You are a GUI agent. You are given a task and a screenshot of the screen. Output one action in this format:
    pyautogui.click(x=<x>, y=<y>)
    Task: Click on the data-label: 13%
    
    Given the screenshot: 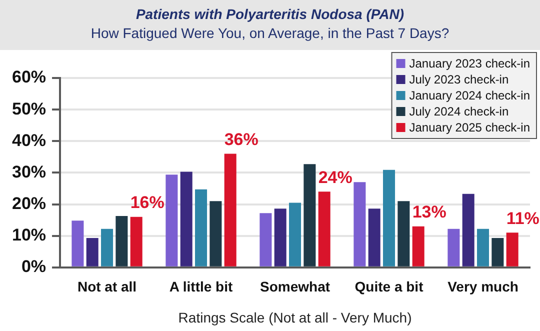 What is the action you would take?
    pyautogui.click(x=429, y=212)
    